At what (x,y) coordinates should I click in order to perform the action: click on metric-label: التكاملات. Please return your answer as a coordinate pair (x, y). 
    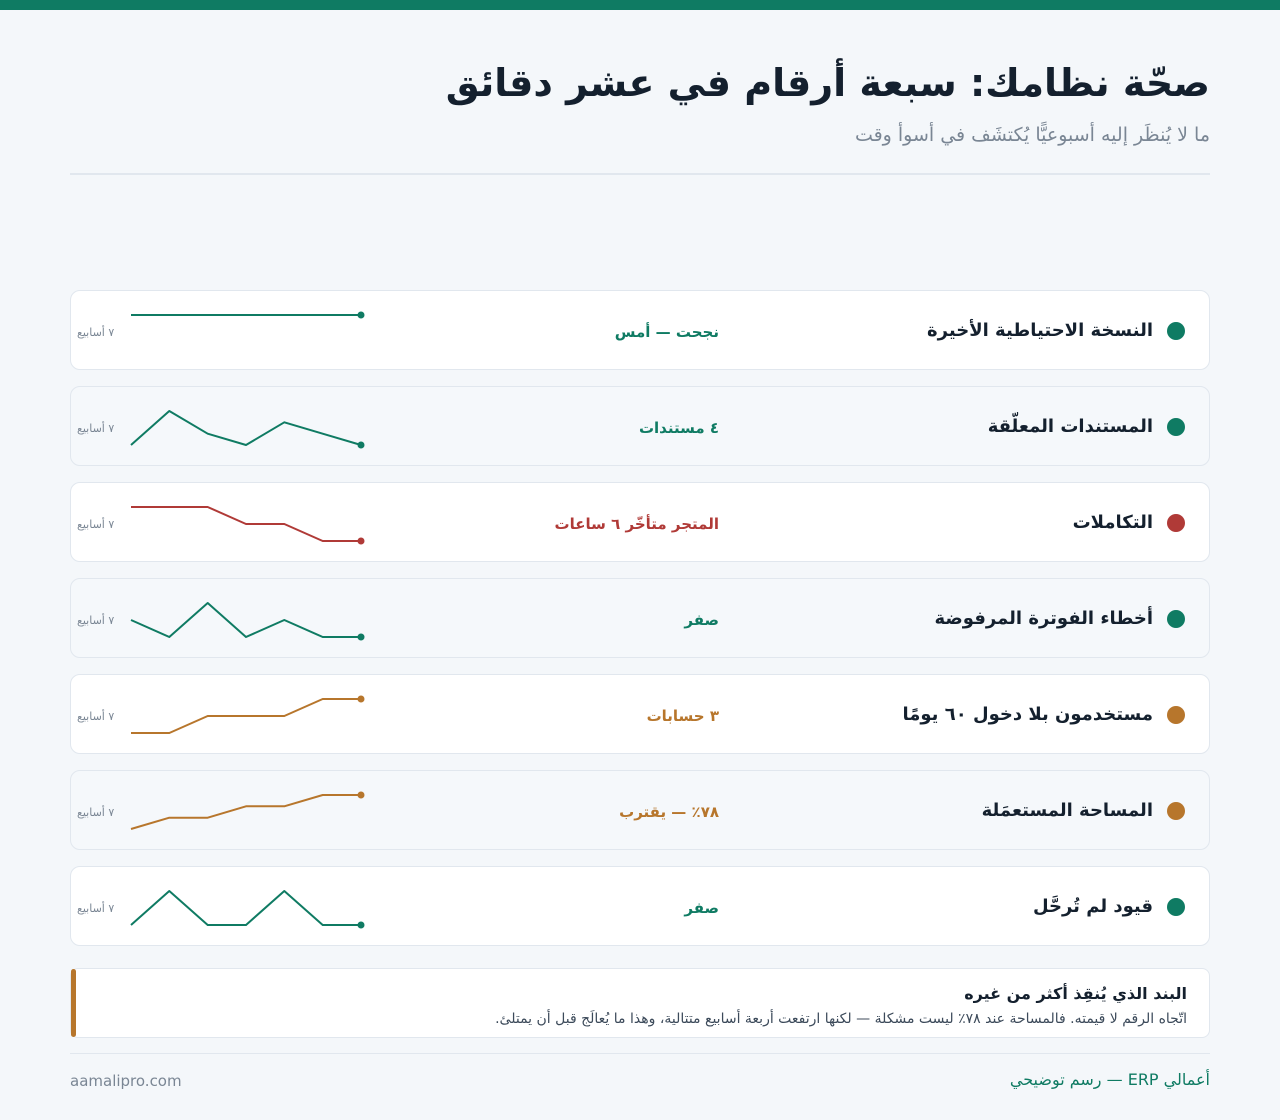
    Looking at the image, I should click on (1112, 522).